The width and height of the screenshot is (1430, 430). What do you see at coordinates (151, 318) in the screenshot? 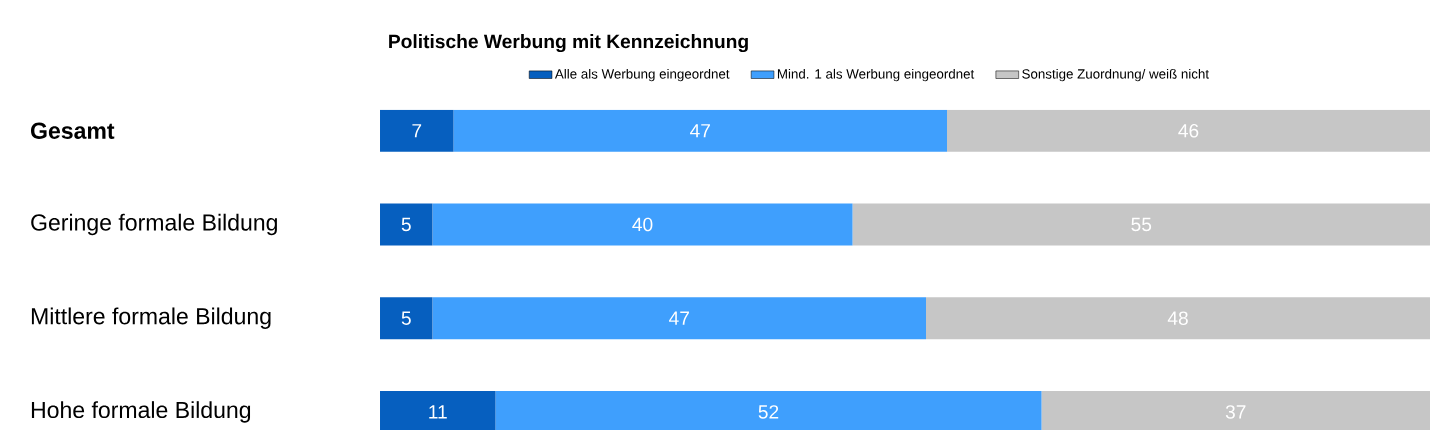
I see `y-tick-label: Mittlere formale Bildung` at bounding box center [151, 318].